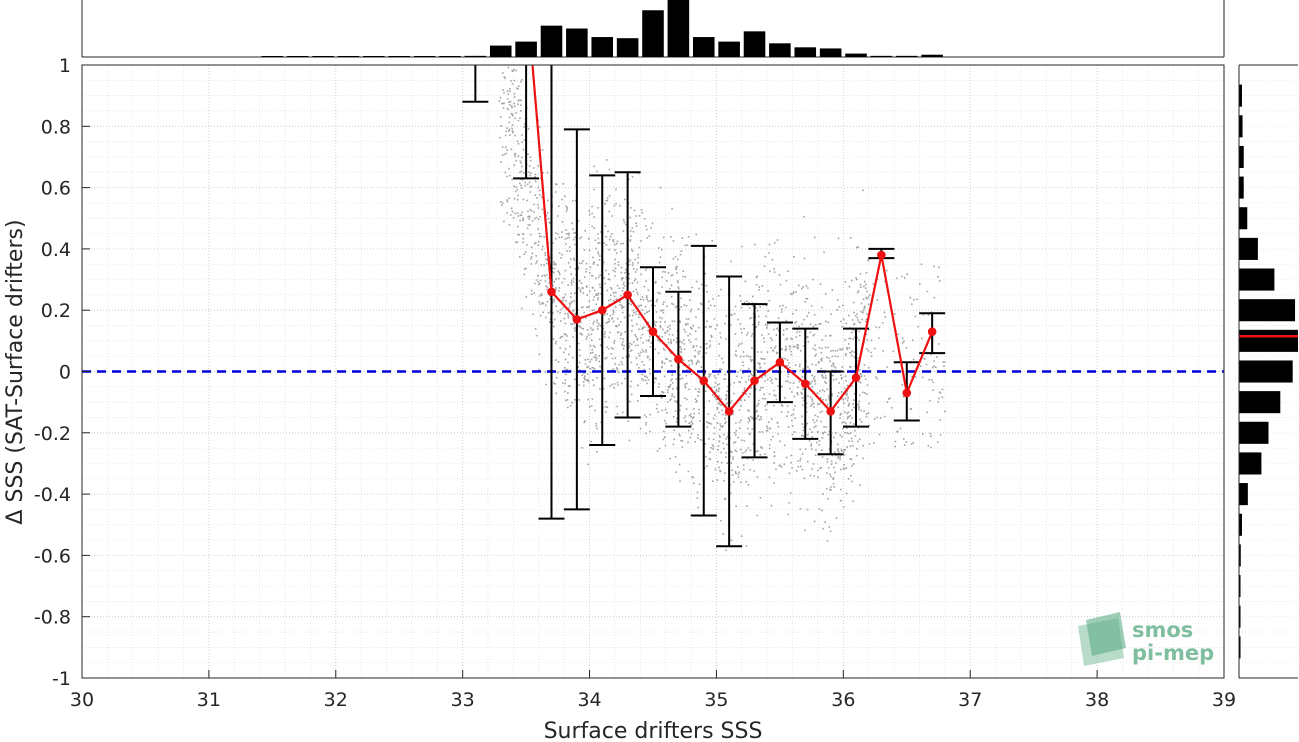 The height and width of the screenshot is (742, 1299). What do you see at coordinates (1162, 630) in the screenshot?
I see `logo-line1: smos` at bounding box center [1162, 630].